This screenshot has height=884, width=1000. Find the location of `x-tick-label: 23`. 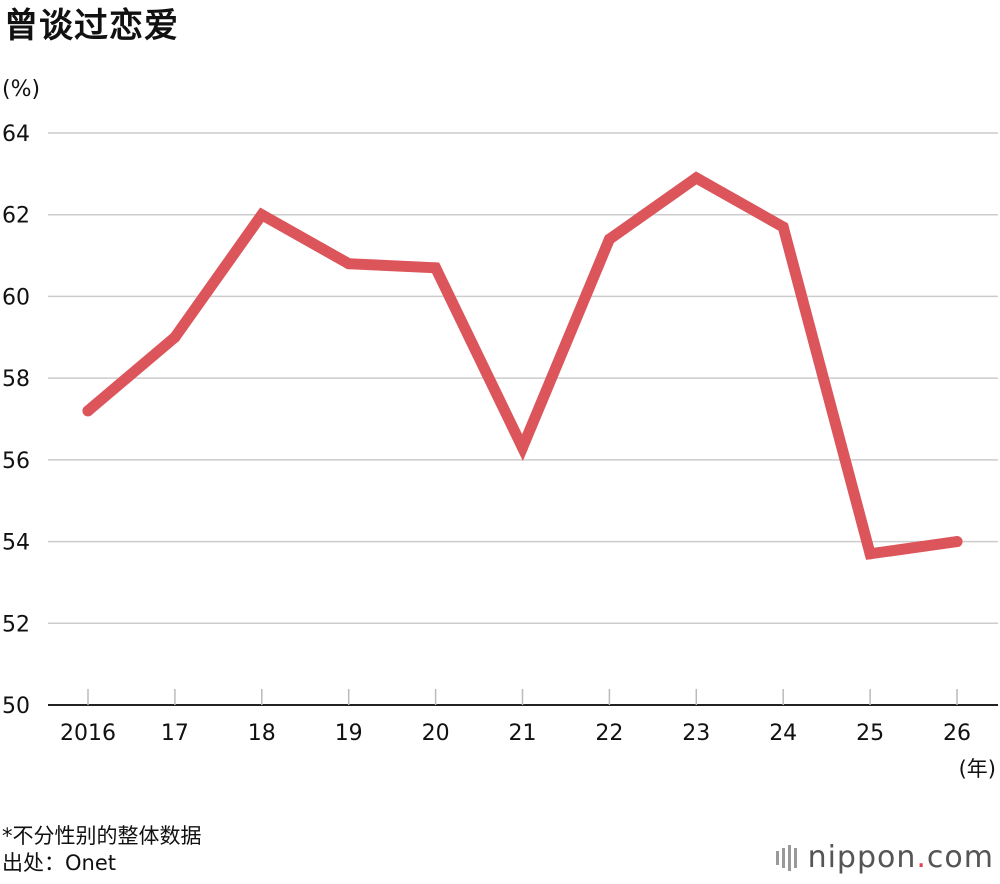

x-tick-label: 23 is located at coordinates (696, 733).